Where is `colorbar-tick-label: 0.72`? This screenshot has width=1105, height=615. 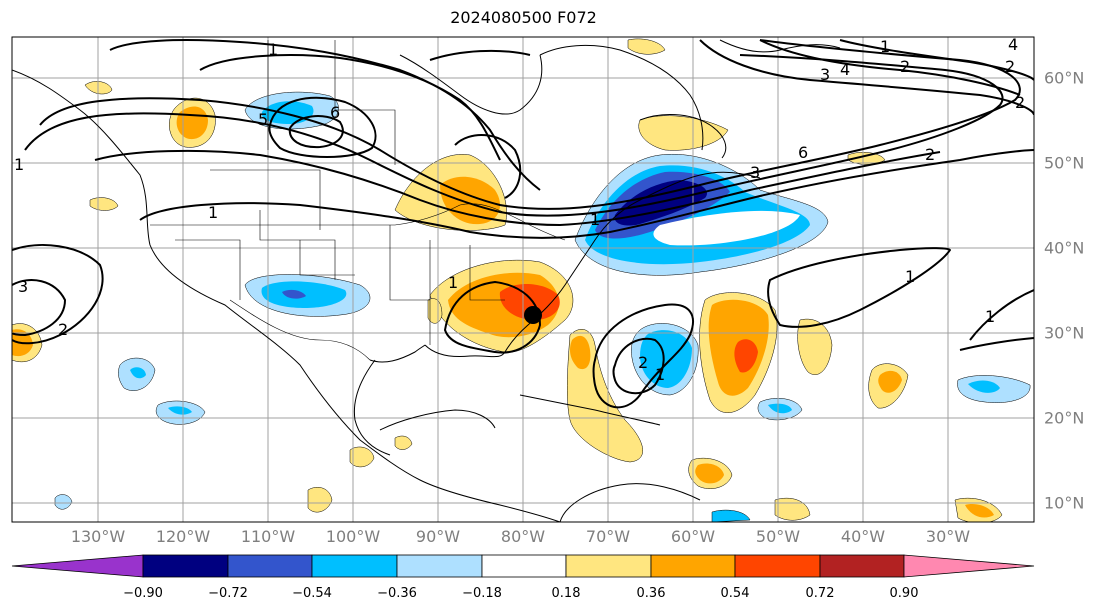 colorbar-tick-label: 0.72 is located at coordinates (820, 593).